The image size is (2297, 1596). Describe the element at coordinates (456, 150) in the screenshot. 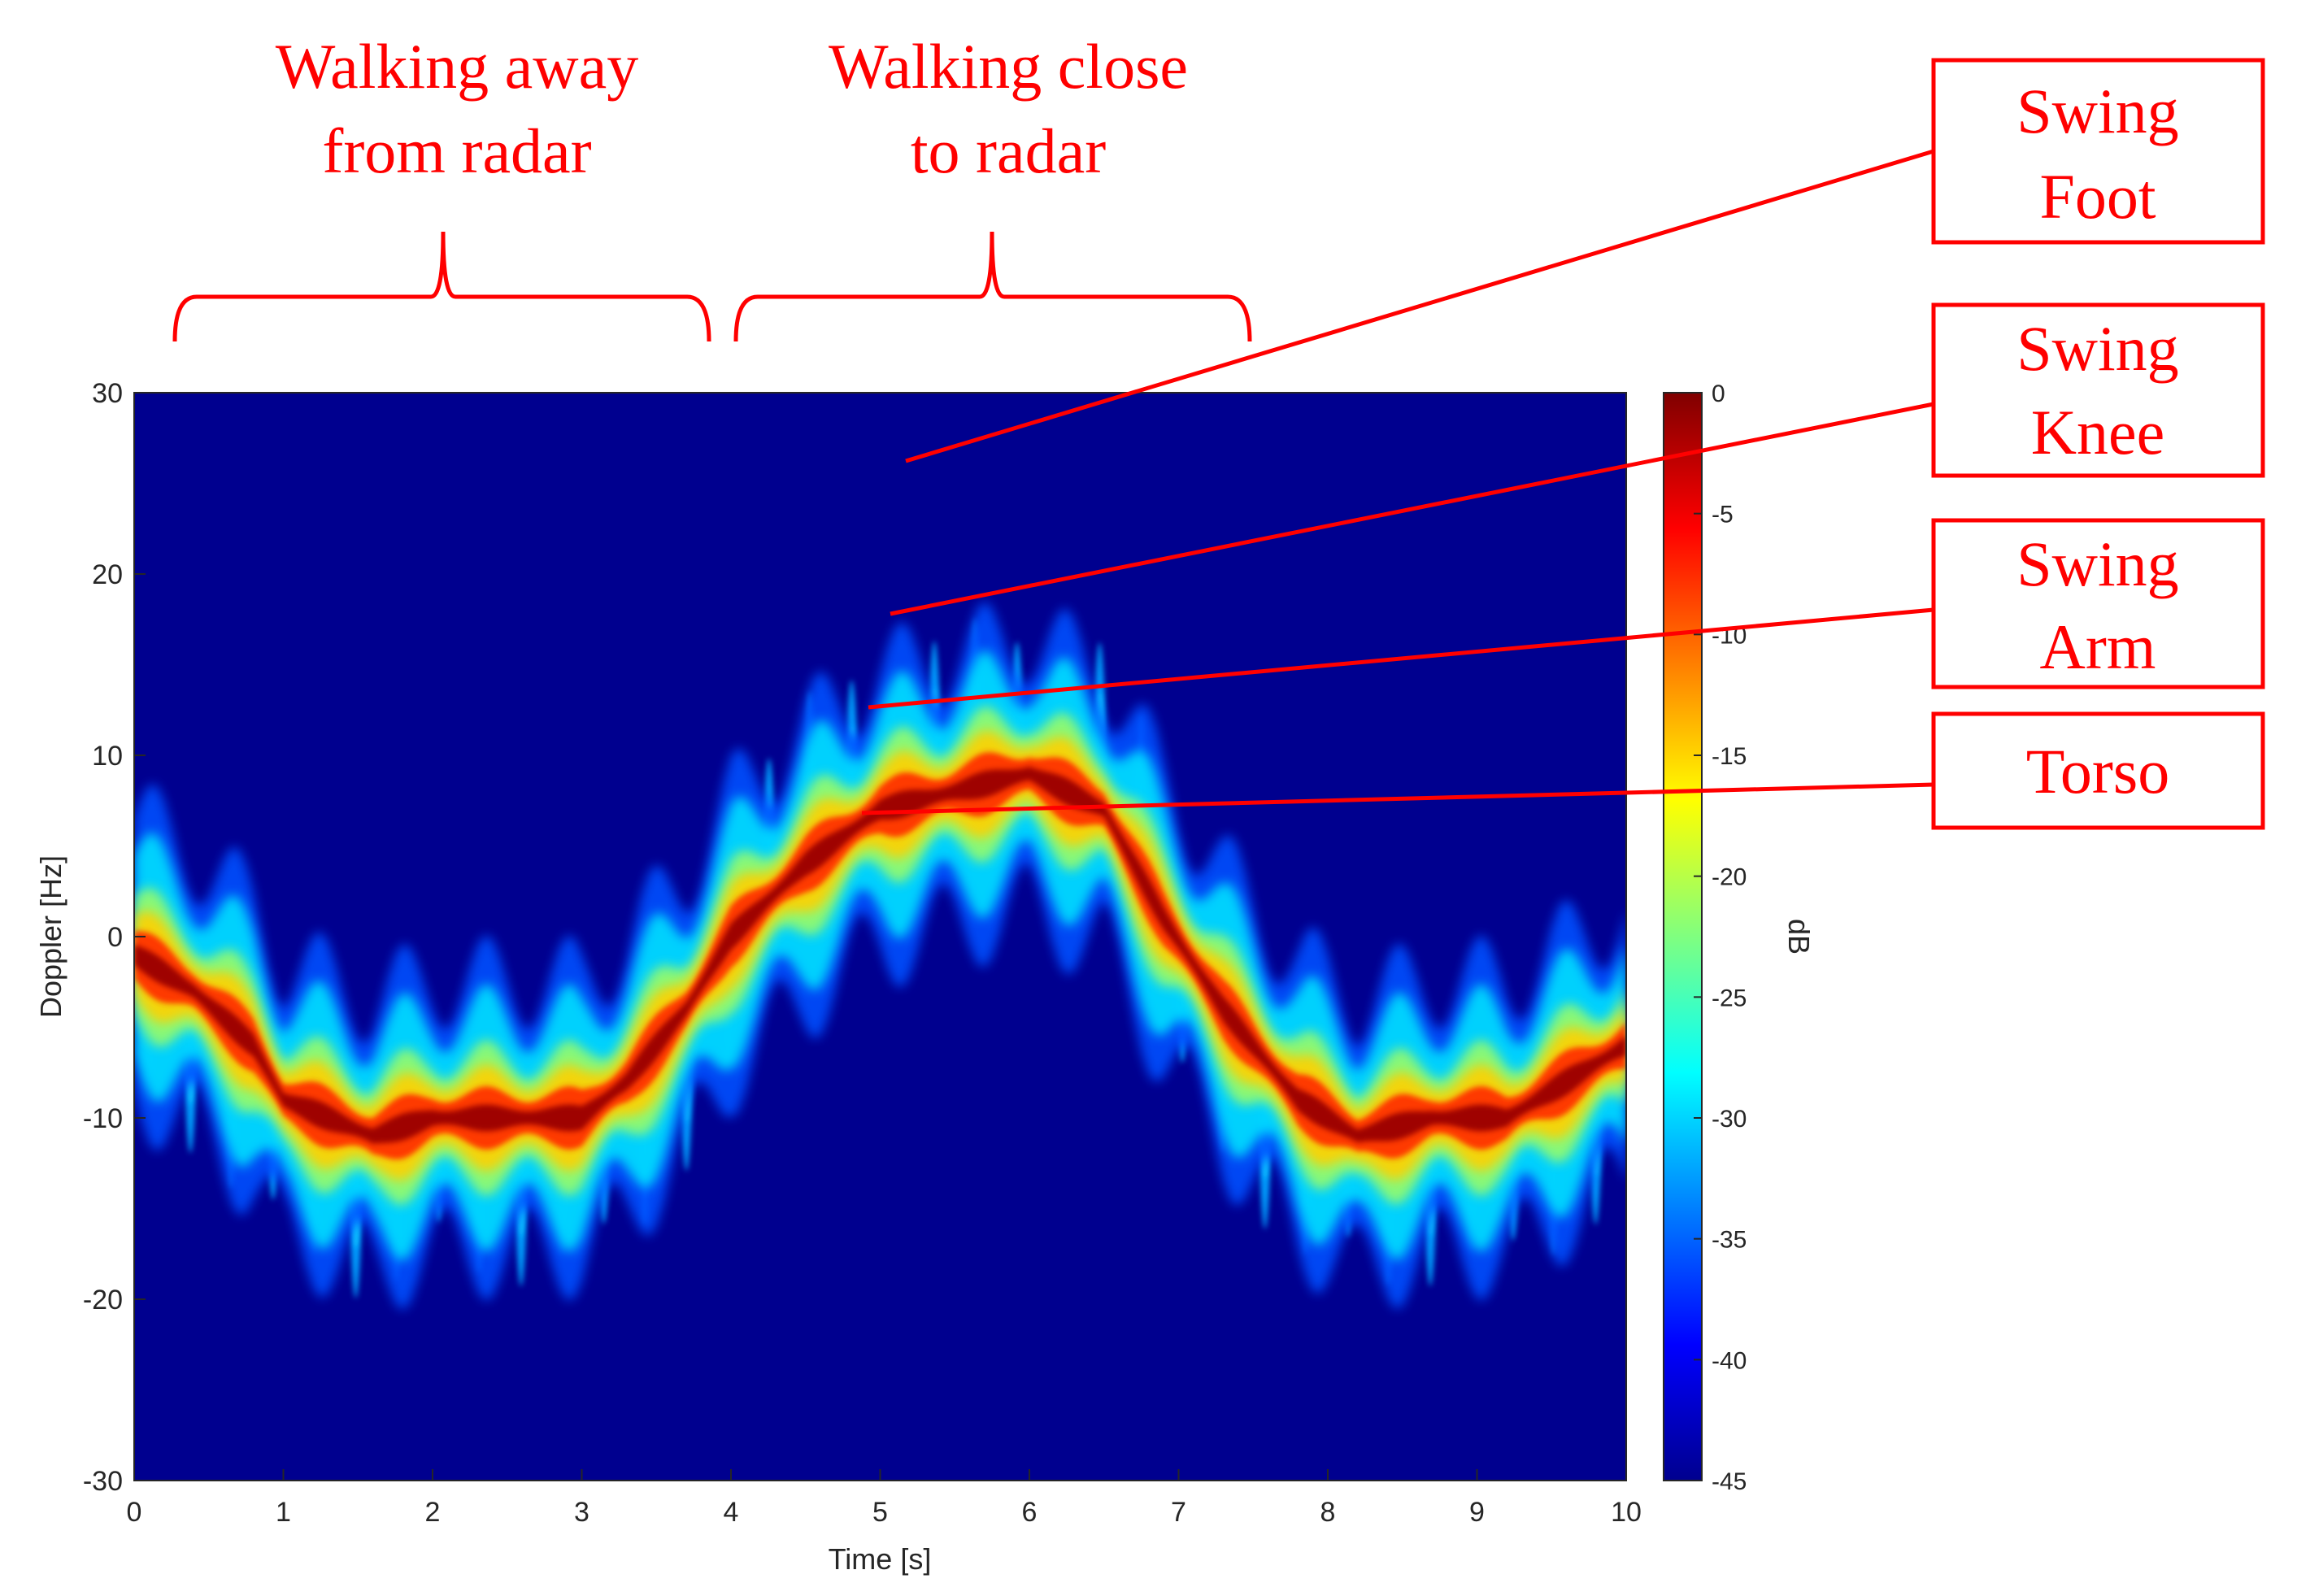

I see `region-walking-away-line2: from radar` at that location.